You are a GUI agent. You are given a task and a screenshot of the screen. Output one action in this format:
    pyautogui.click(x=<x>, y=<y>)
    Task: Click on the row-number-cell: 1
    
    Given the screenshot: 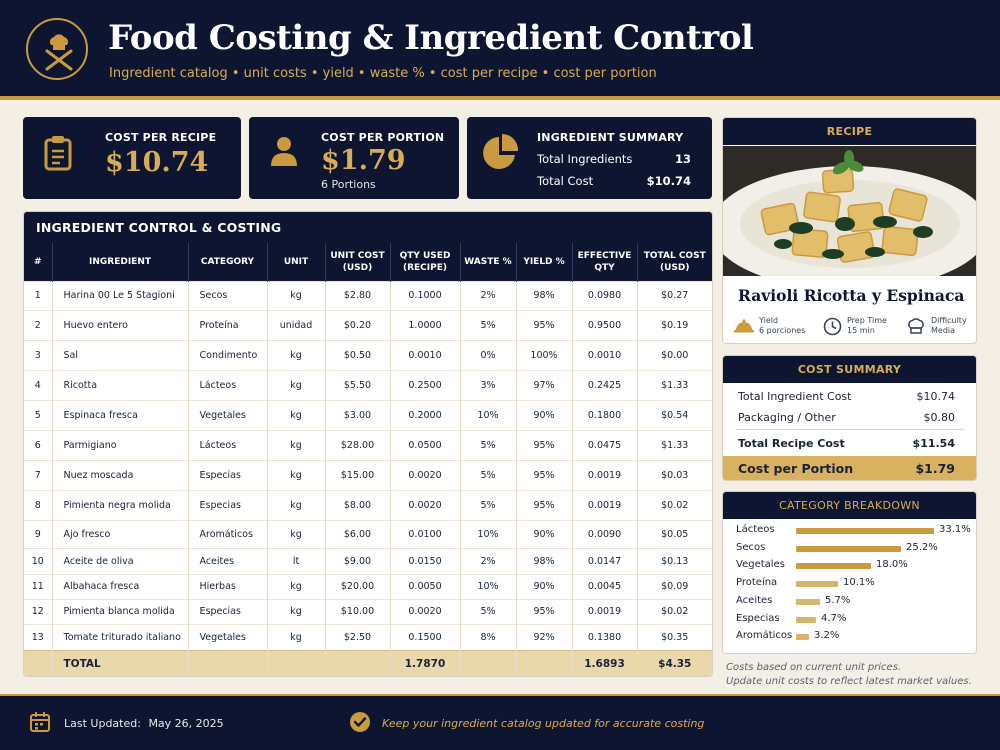 What is the action you would take?
    pyautogui.click(x=38, y=295)
    